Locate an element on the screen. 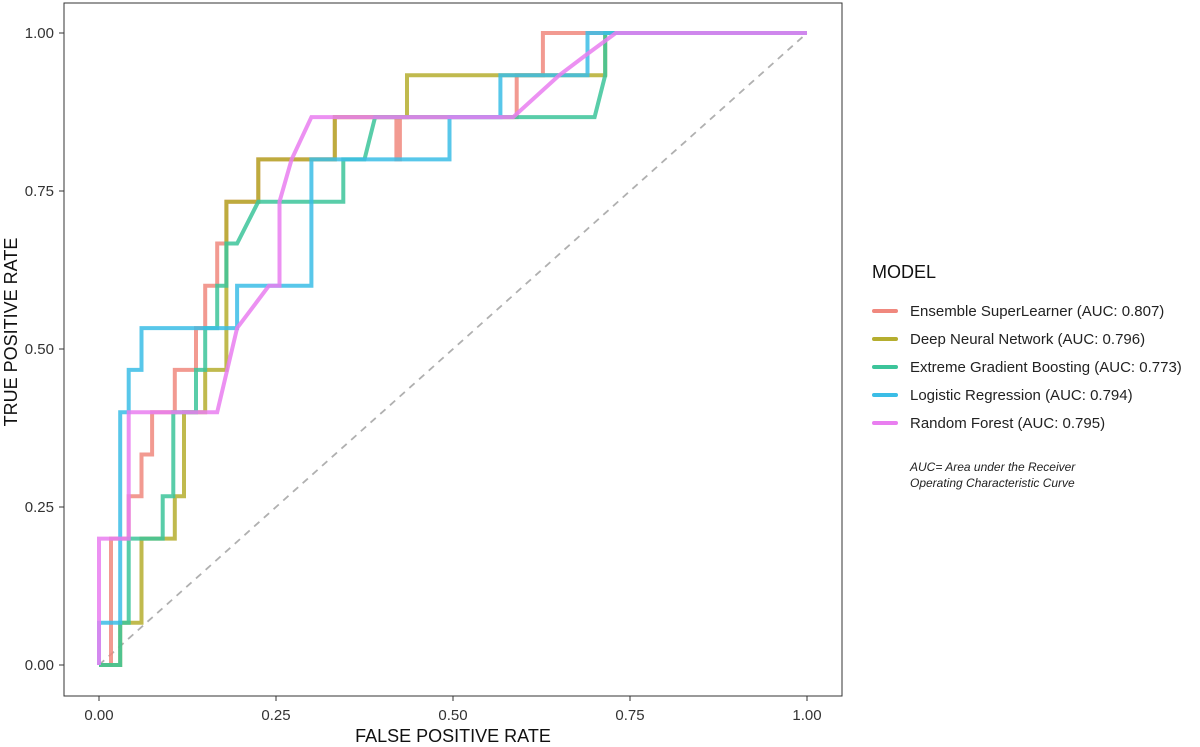 This screenshot has width=1200, height=747. legend-label: Ensemble SuperLearner (AUC: 0.807) is located at coordinates (1037, 311).